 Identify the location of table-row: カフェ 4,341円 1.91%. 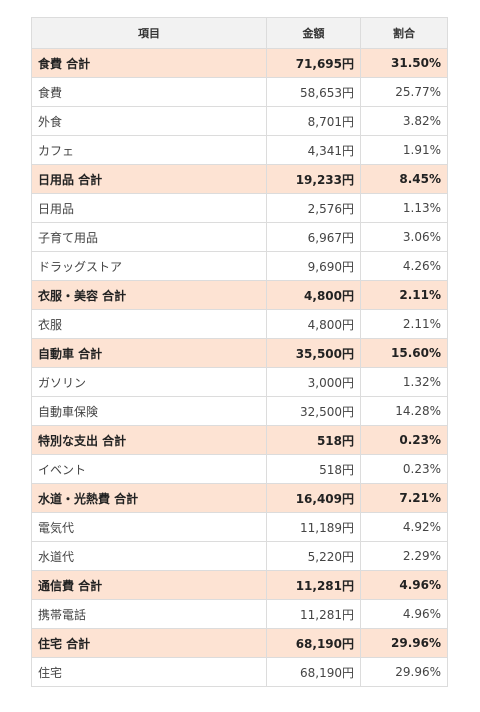
(239, 150).